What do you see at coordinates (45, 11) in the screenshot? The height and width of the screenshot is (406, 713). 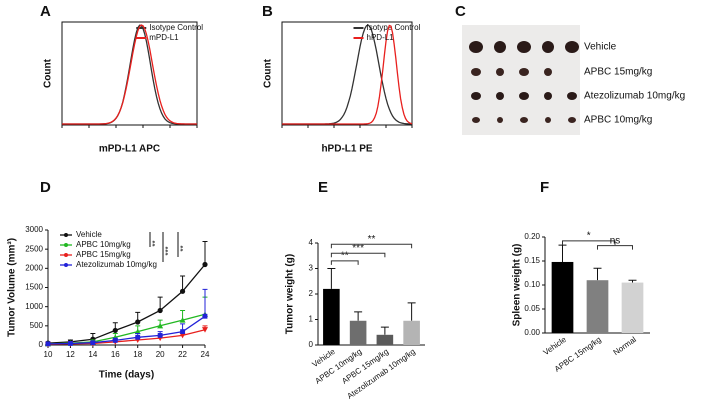 I see `panel-letter: A` at bounding box center [45, 11].